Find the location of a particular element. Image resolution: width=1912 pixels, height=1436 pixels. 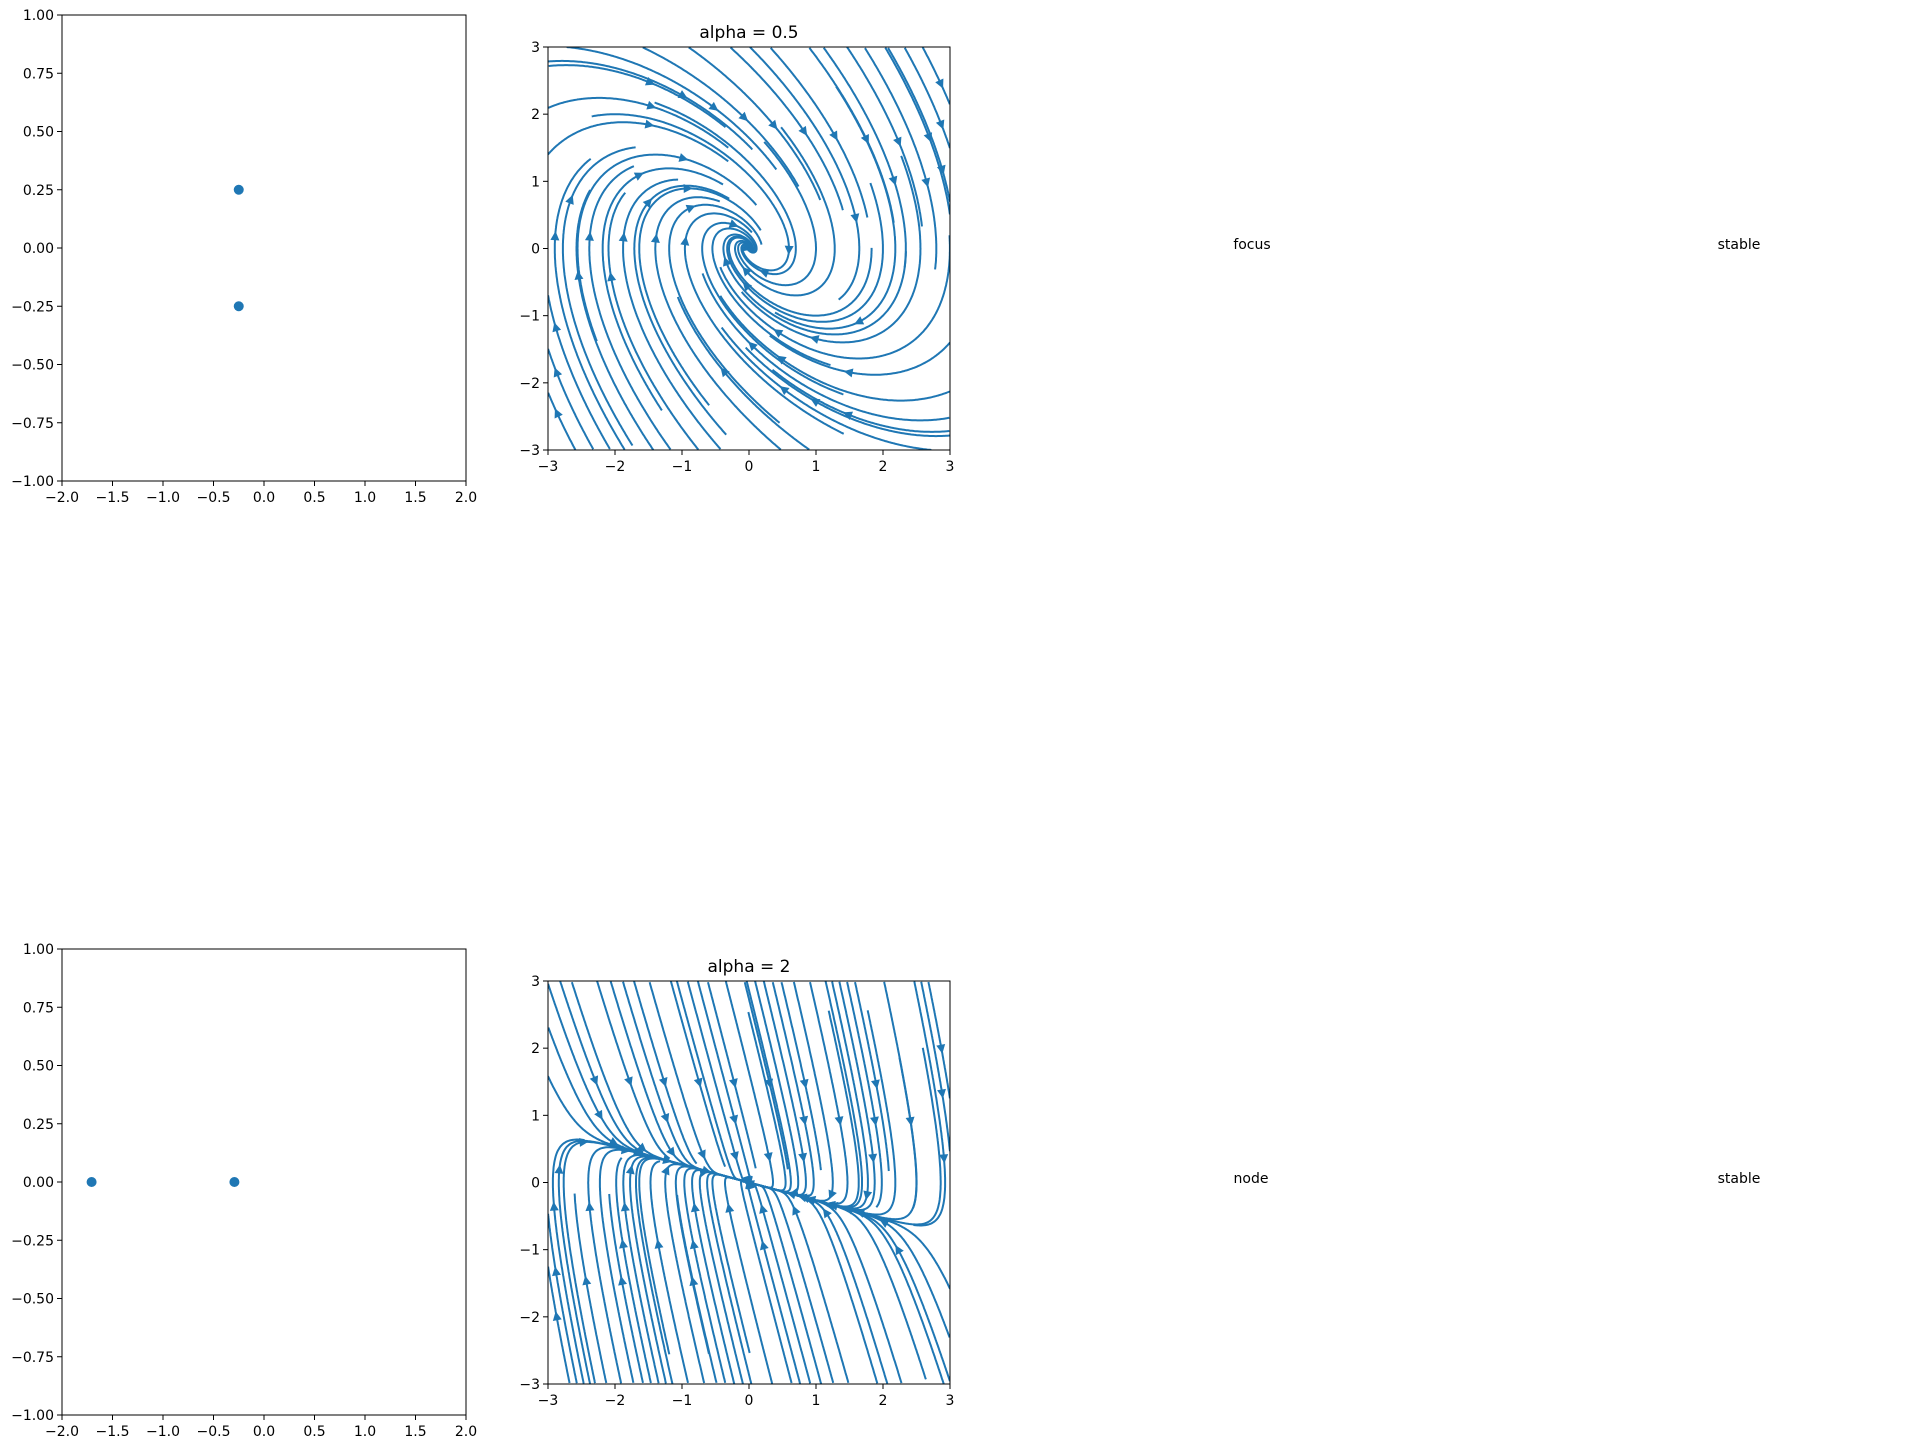

scatter-xtick-label-bottom: −0.5 is located at coordinates (214, 1430).